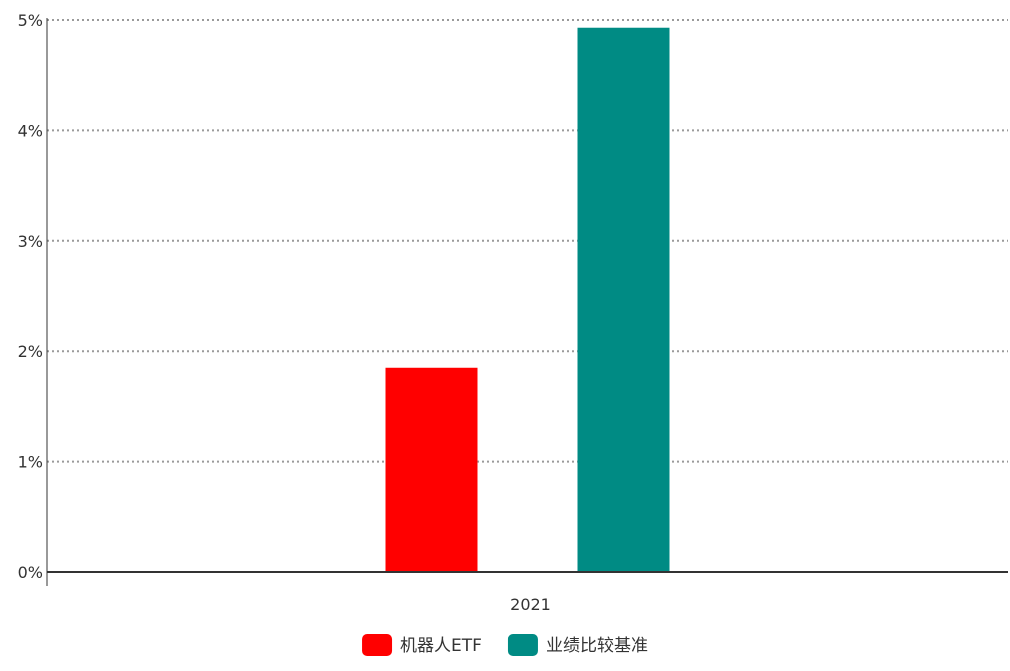 Image resolution: width=1010 pixels, height=671 pixels. What do you see at coordinates (30, 241) in the screenshot?
I see `y-tick-label: 3%` at bounding box center [30, 241].